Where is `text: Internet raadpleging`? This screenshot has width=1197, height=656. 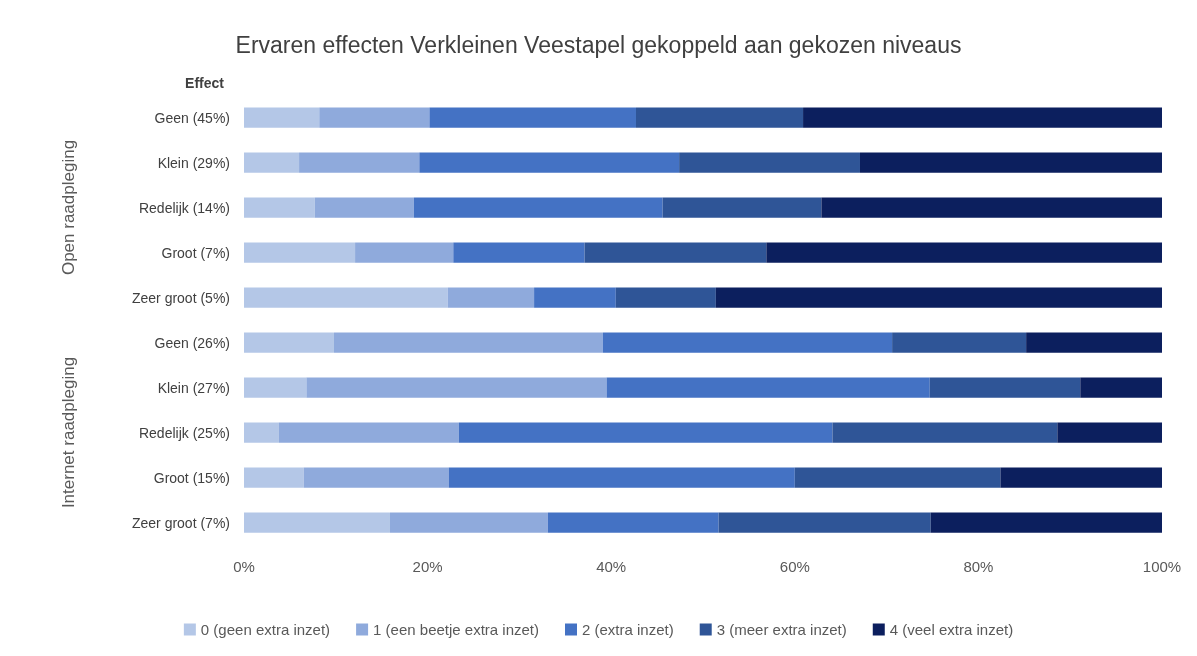 text: Internet raadpleging is located at coordinates (68, 432).